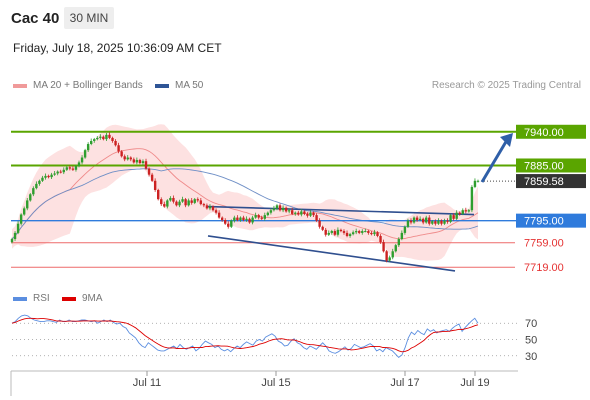 This screenshot has width=590, height=400. I want to click on resistance-tag: 7885.00, so click(551, 165).